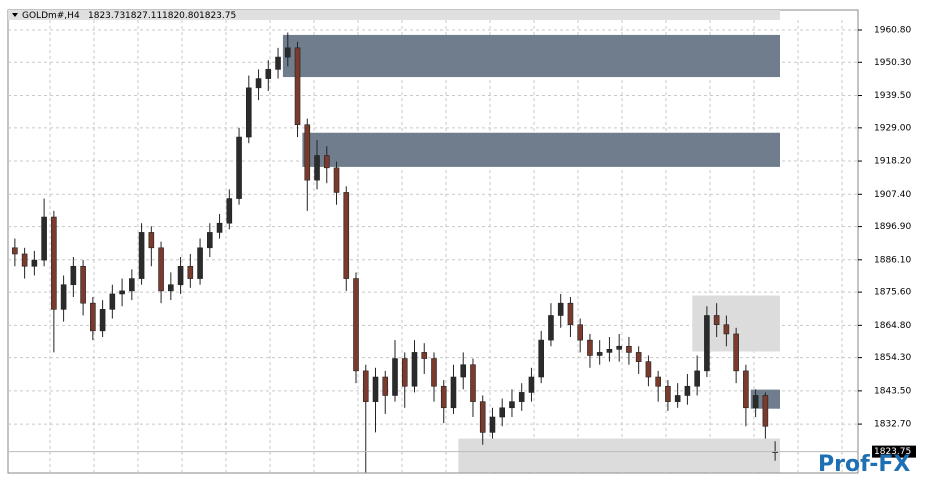 The width and height of the screenshot is (928, 487). I want to click on header-values: 1823.73 1827.11 1820.80 1823.75, so click(162, 16).